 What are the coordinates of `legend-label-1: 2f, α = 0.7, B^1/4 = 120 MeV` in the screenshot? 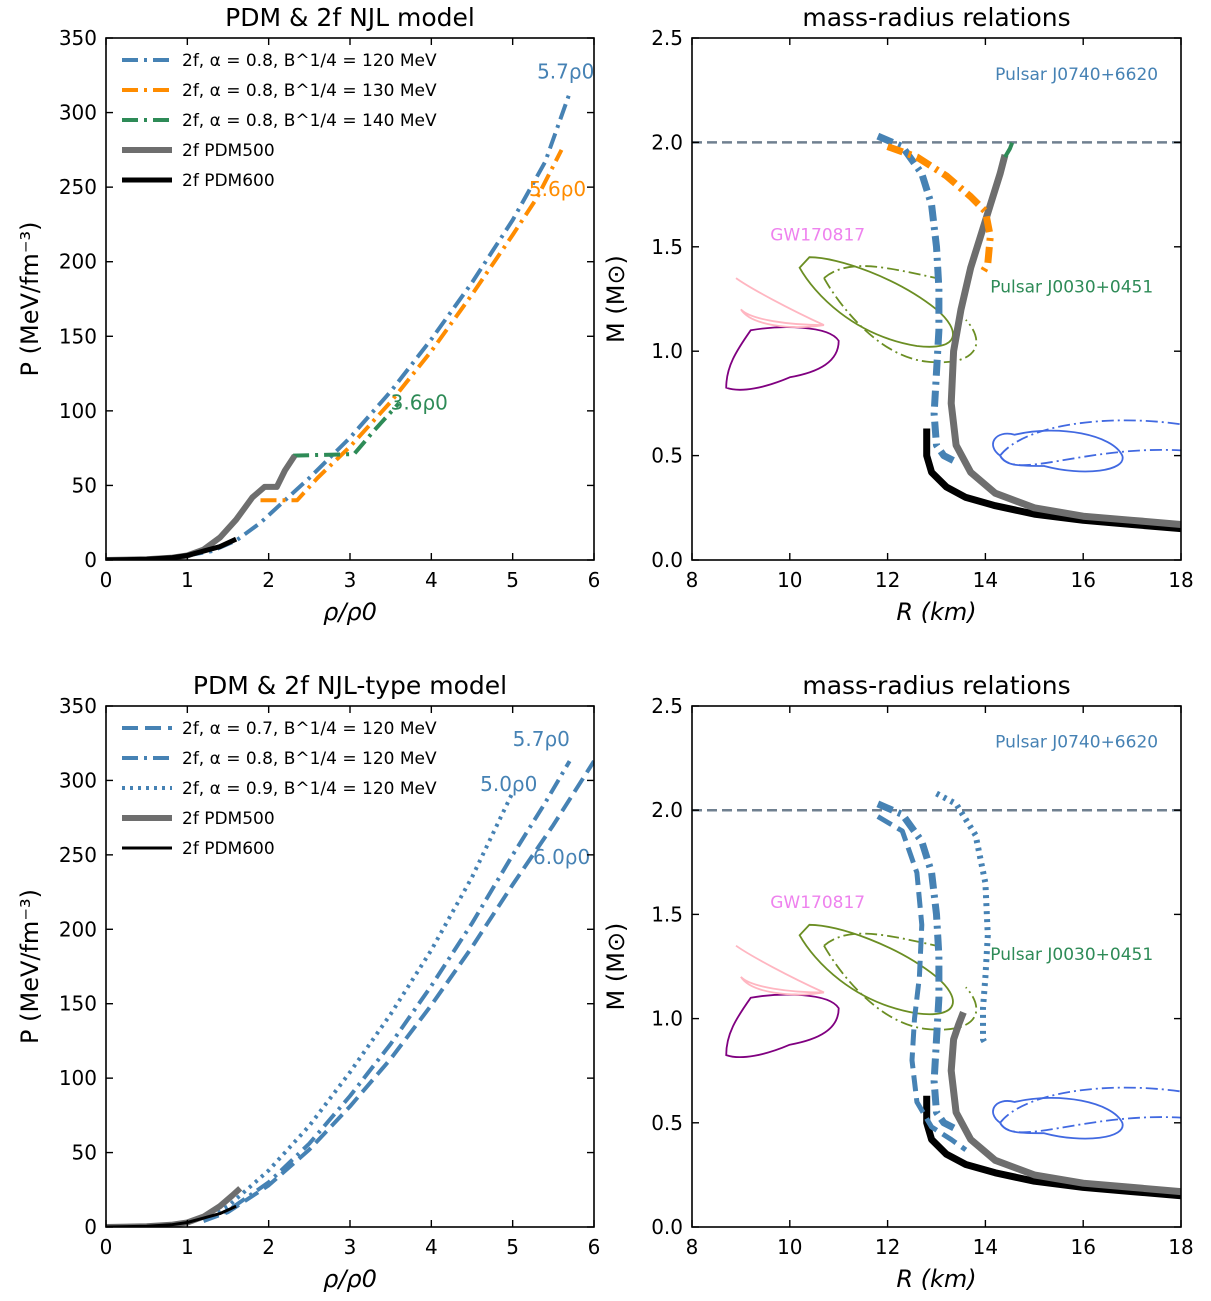 It's located at (309, 729).